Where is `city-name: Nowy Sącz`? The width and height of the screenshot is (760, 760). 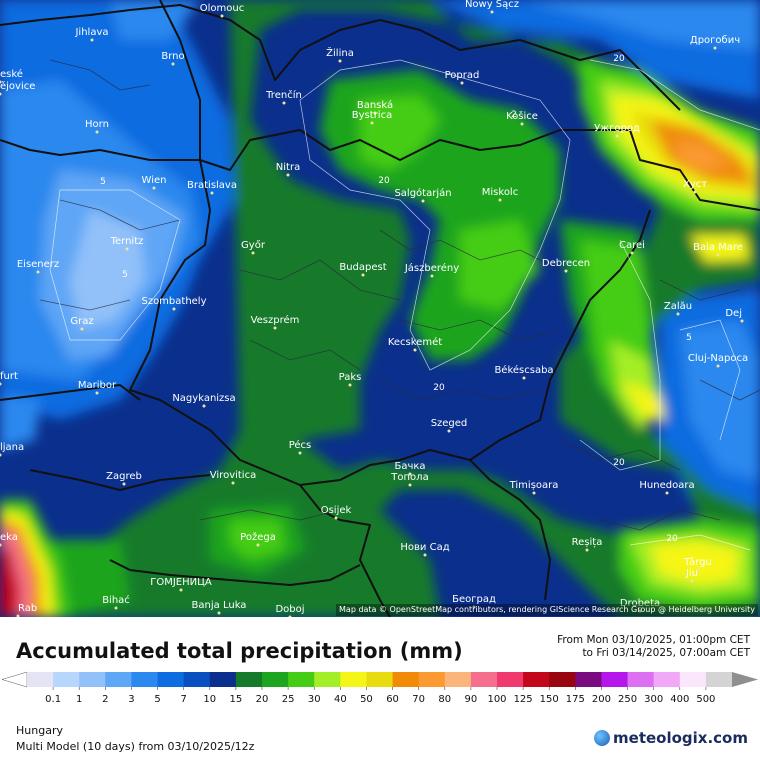
city-name: Nowy Sącz is located at coordinates (492, 5).